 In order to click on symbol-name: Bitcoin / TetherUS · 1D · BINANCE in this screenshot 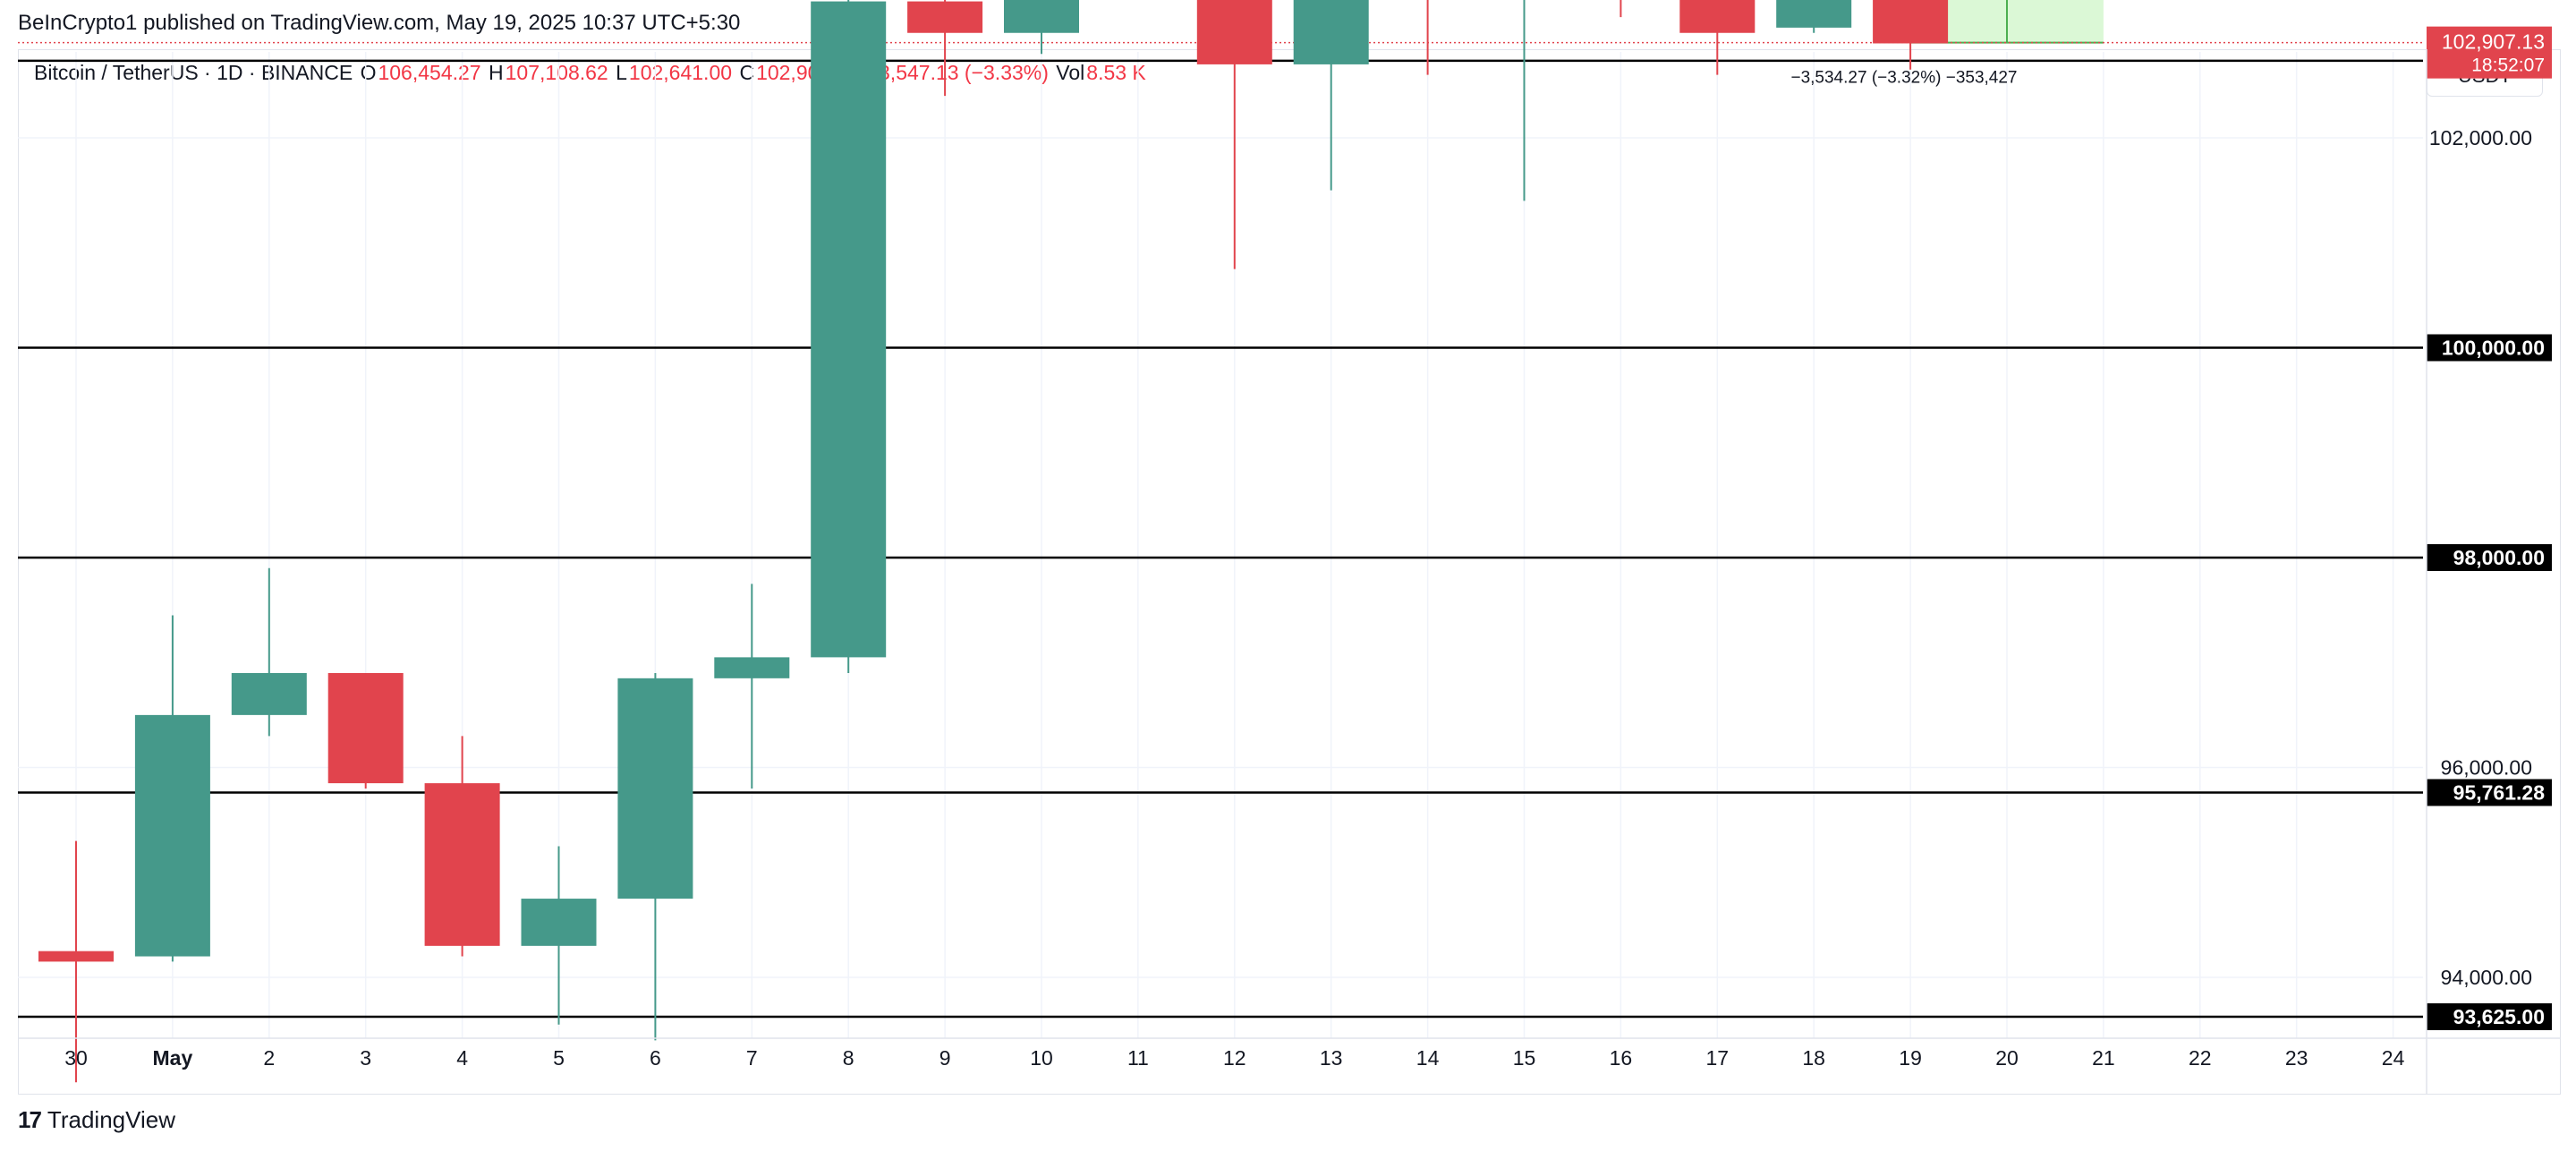, I will do `click(193, 72)`.